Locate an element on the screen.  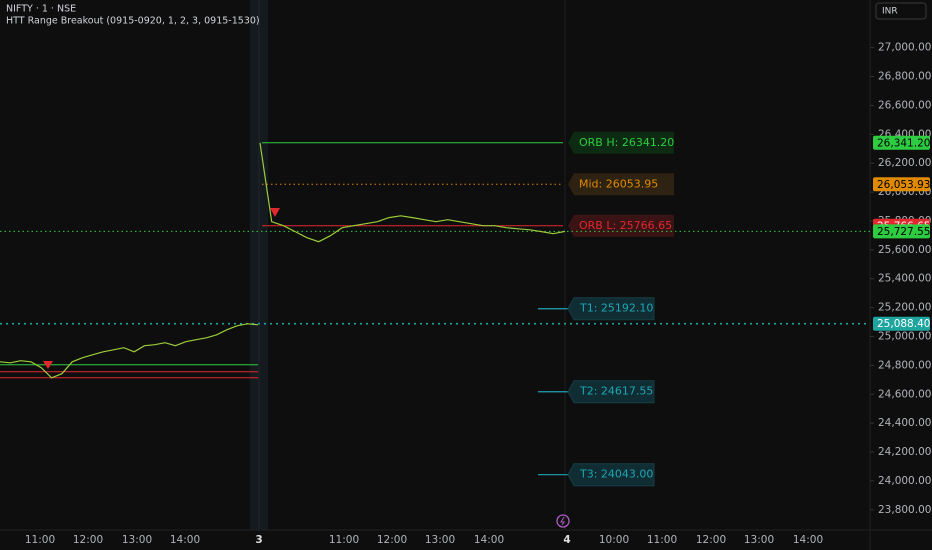
y-tick-label: 24,200.00 is located at coordinates (904, 452).